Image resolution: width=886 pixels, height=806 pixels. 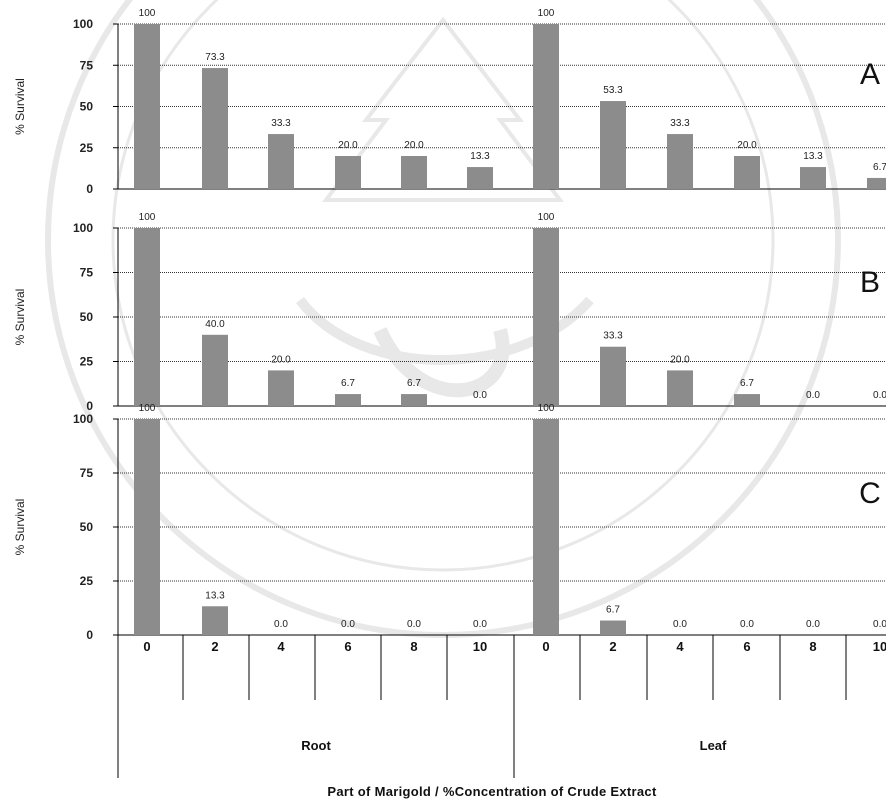 I want to click on panel-label: C, so click(x=870, y=493).